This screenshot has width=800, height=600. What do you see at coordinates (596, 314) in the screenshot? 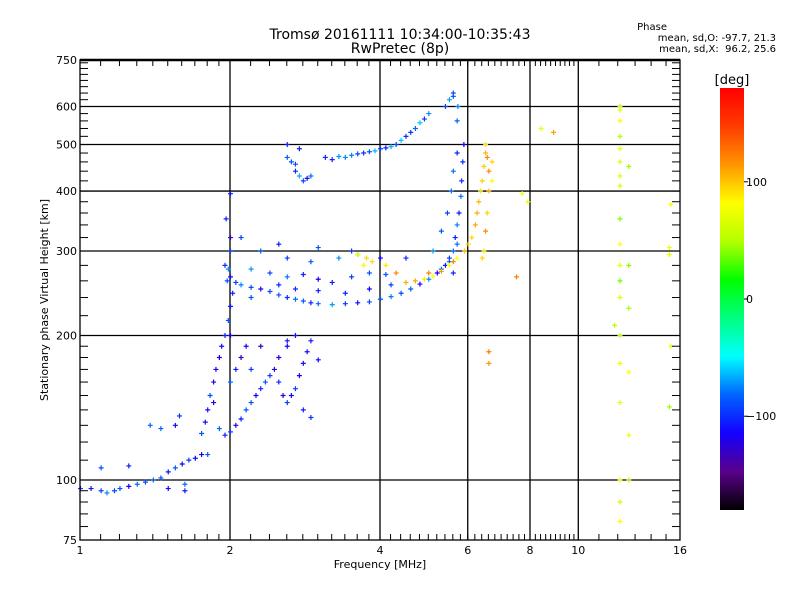
I see `series-interference-vertical-` at bounding box center [596, 314].